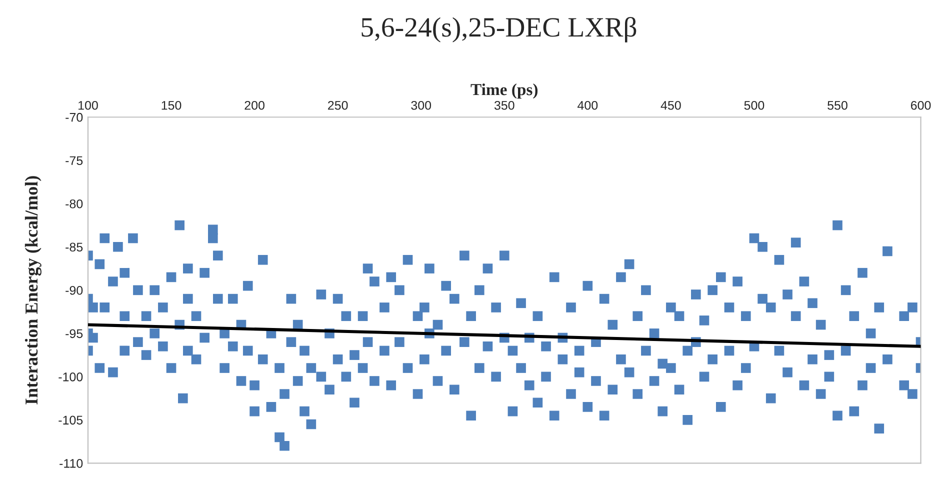  Describe the element at coordinates (172, 105) in the screenshot. I see `x-tick-label: 150` at that location.